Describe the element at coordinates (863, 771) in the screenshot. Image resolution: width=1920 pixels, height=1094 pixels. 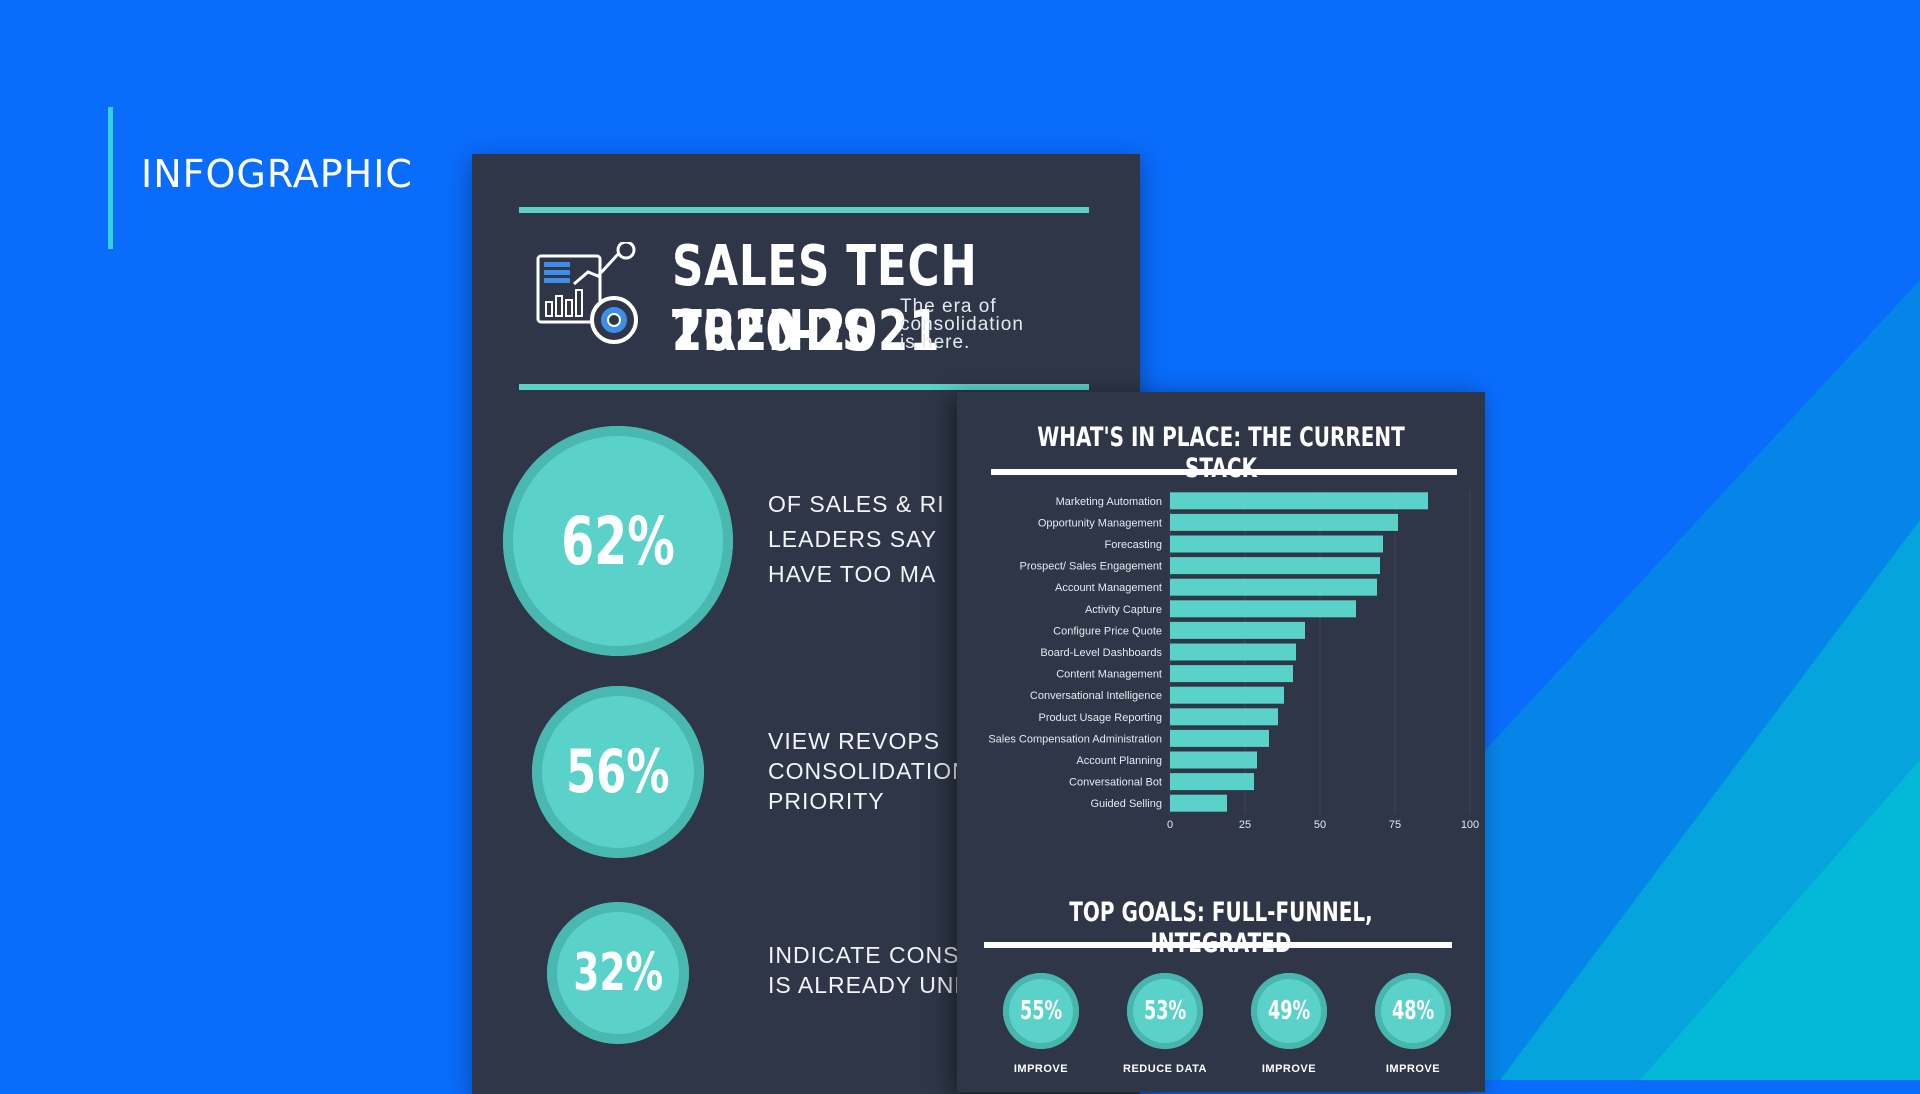
I see `stat-text-2: VIEW REVOPS CONSOLIDATION PRIORITY` at that location.